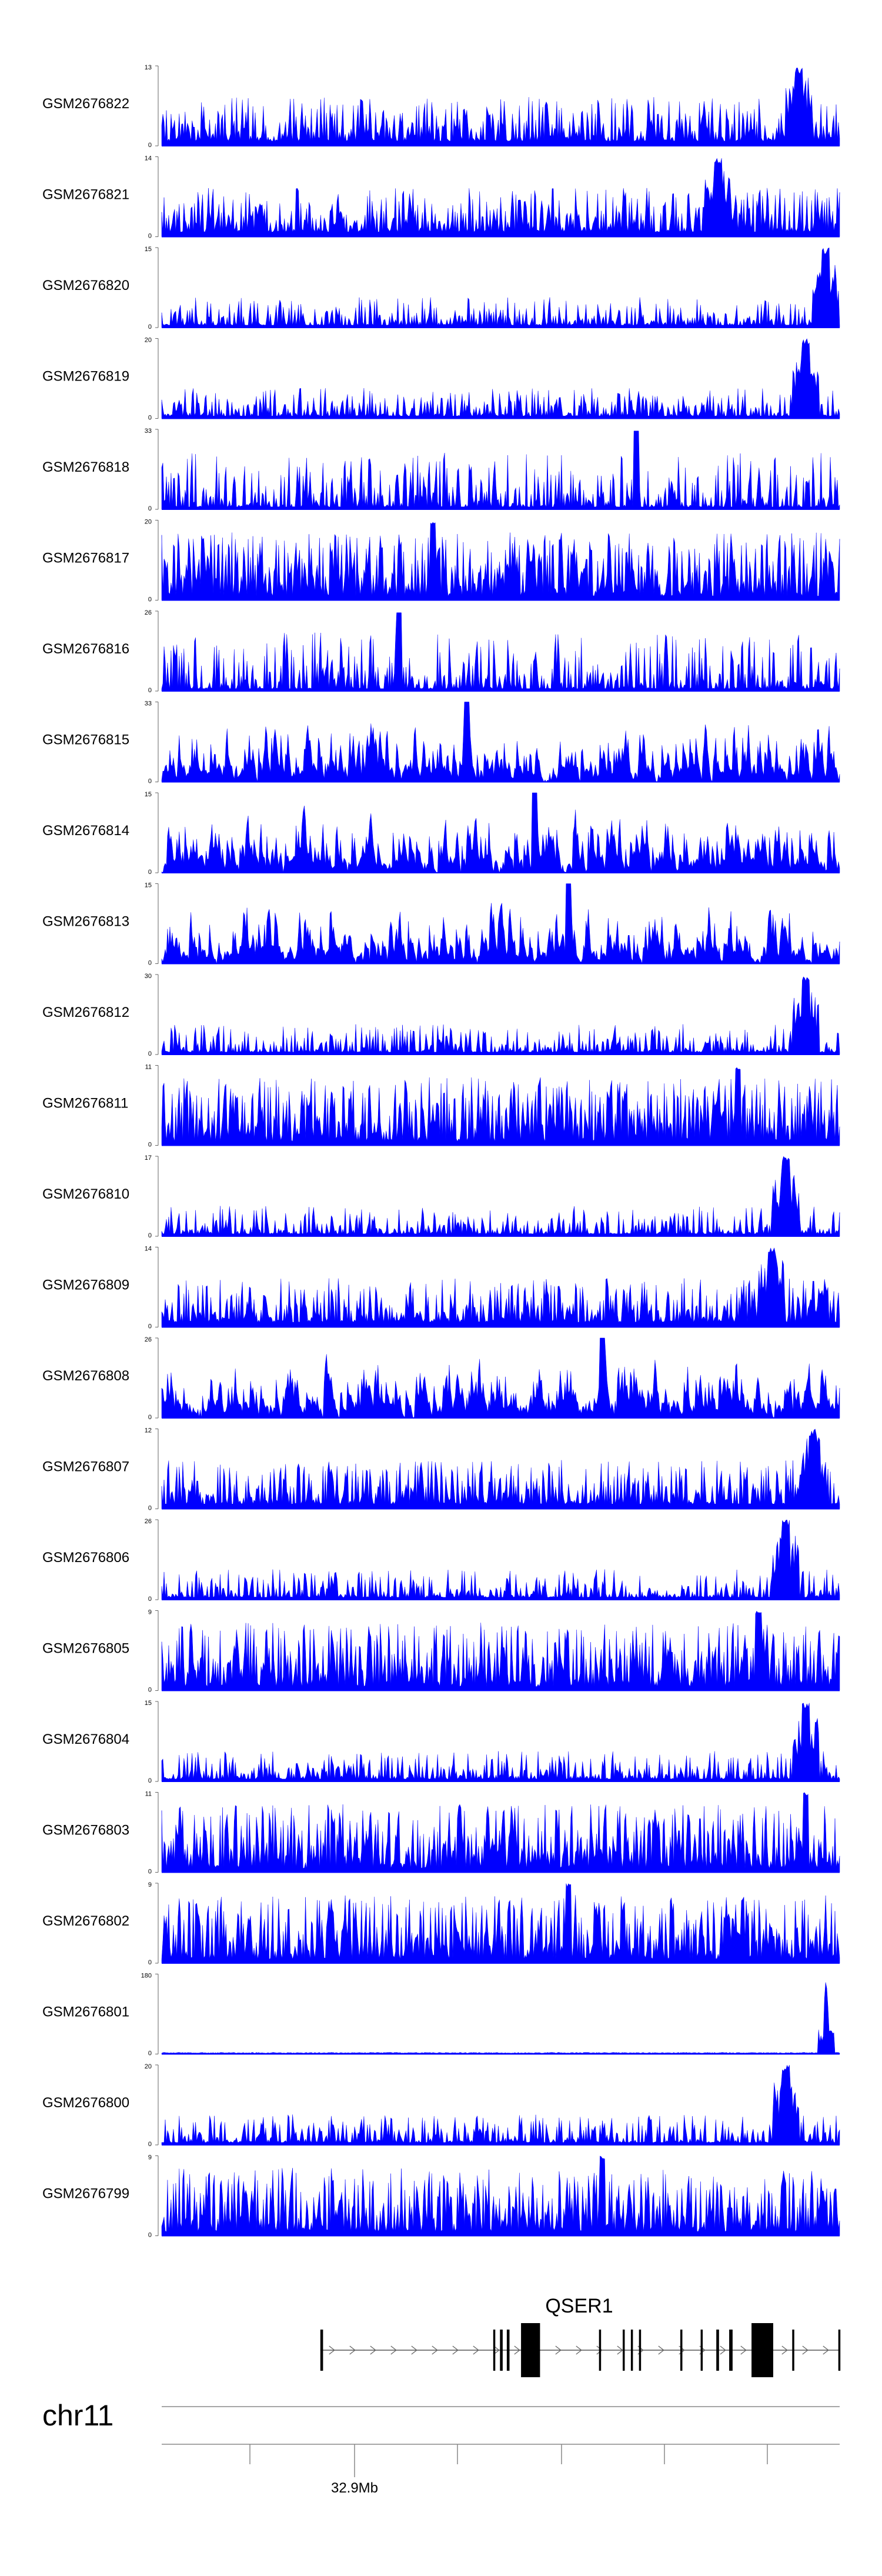 The image size is (882, 2576). What do you see at coordinates (85, 1285) in the screenshot?
I see `track-label: GSM2676809` at bounding box center [85, 1285].